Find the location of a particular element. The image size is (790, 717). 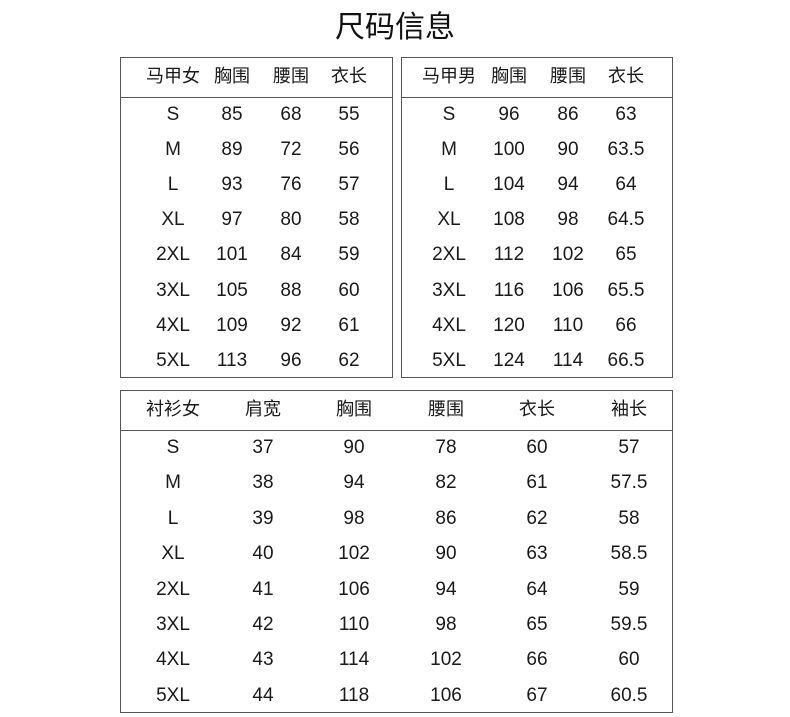

table-cell: 38 is located at coordinates (263, 483).